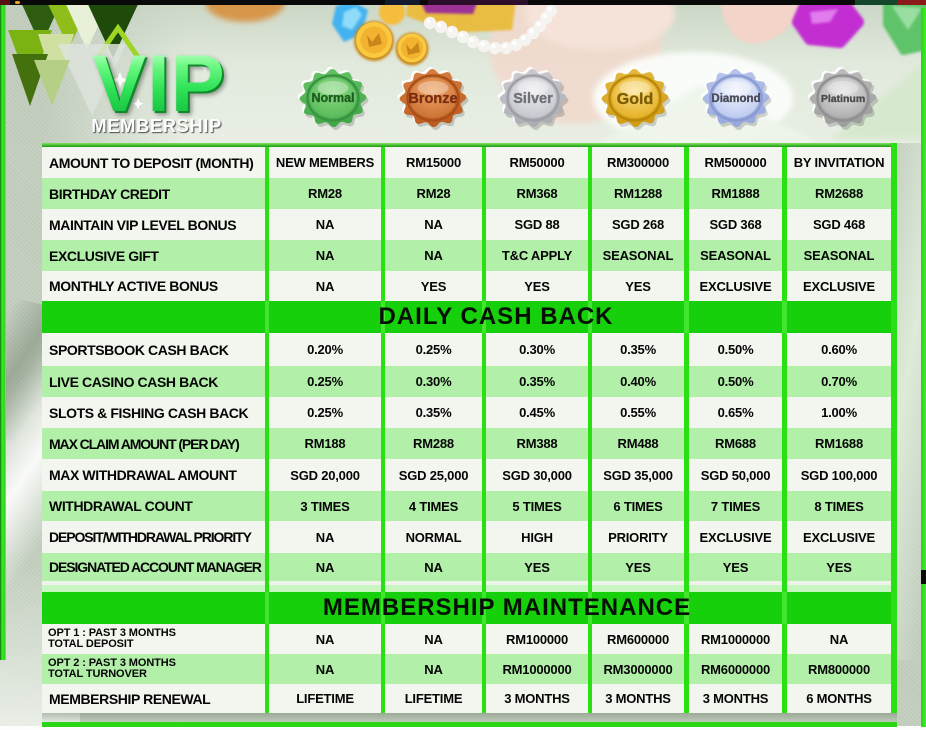 The width and height of the screenshot is (926, 730). I want to click on svg-text: Platinum, so click(843, 99).